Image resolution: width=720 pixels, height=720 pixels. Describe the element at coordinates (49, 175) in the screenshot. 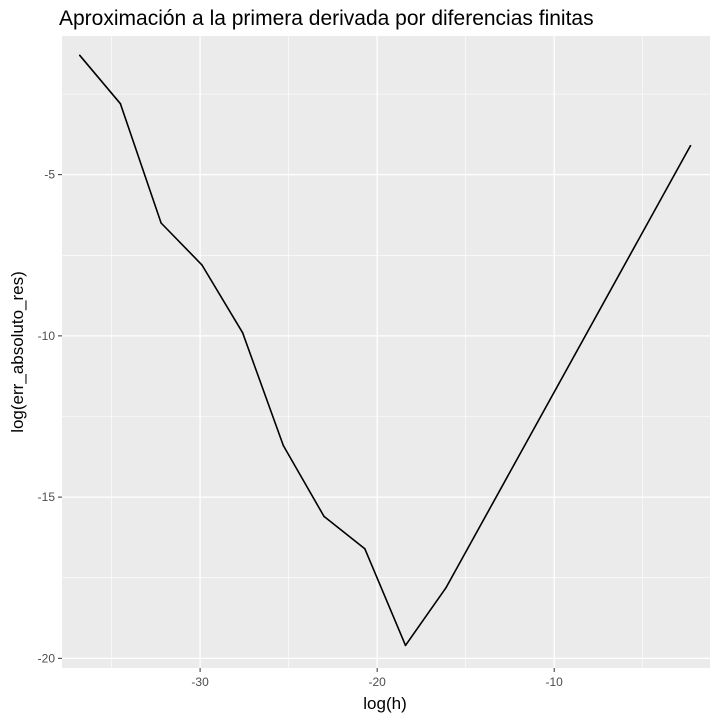

I see `y-tick-label: -5` at that location.